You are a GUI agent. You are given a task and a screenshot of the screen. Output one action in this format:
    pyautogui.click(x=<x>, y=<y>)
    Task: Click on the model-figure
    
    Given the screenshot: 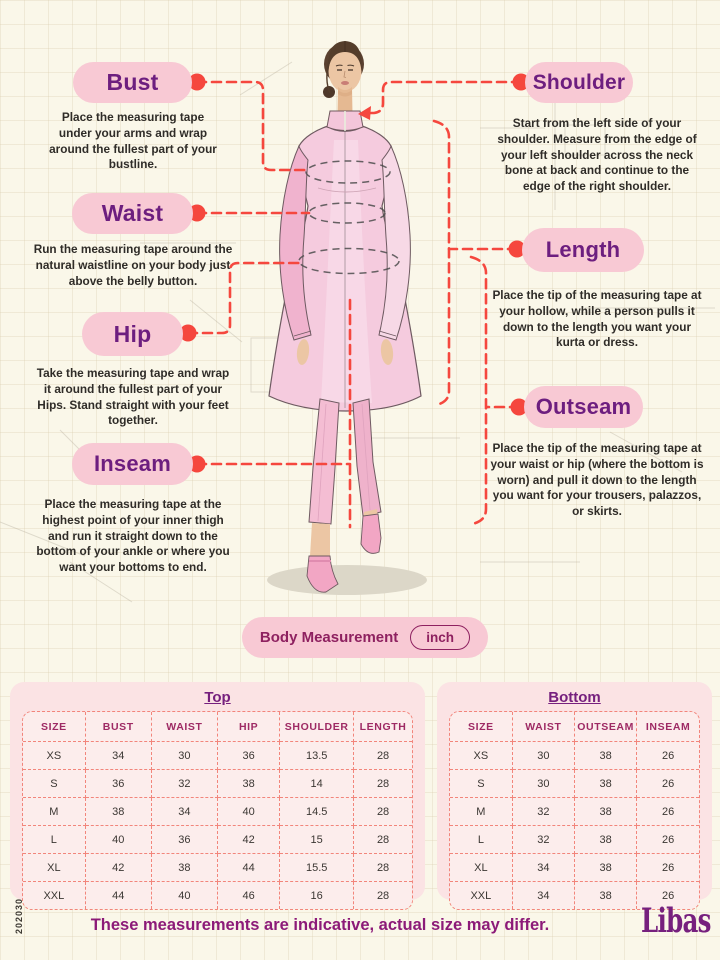 What is the action you would take?
    pyautogui.click(x=345, y=317)
    